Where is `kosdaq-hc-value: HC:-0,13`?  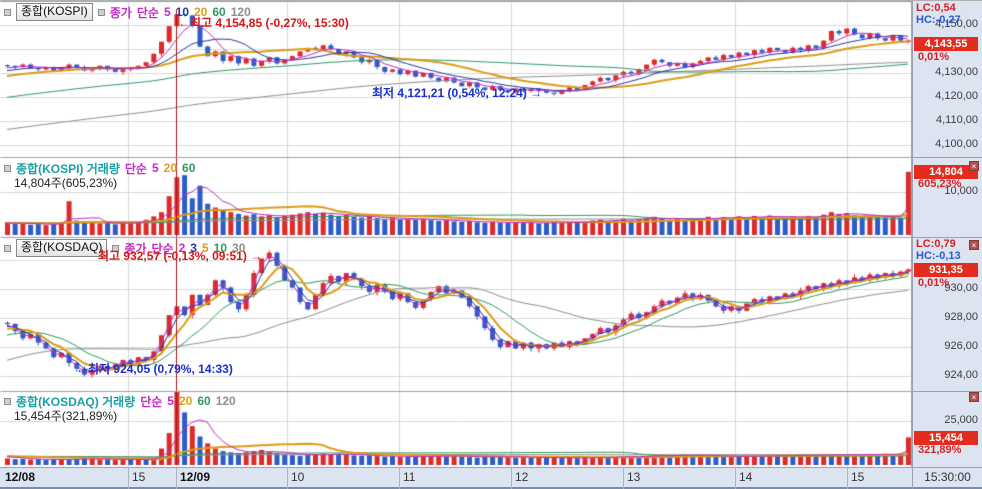 kosdaq-hc-value: HC:-0,13 is located at coordinates (938, 256).